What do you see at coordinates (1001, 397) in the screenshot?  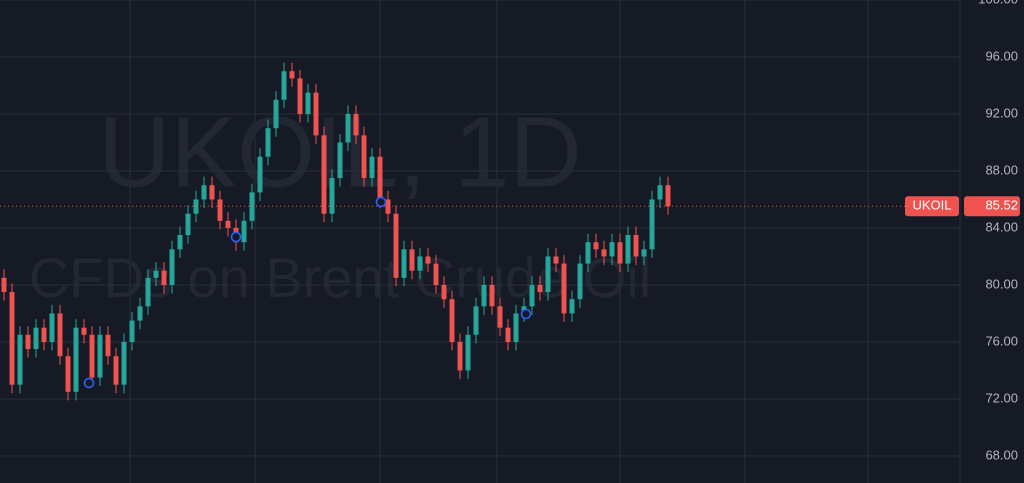 I see `y-tick-label: 72.00` at bounding box center [1001, 397].